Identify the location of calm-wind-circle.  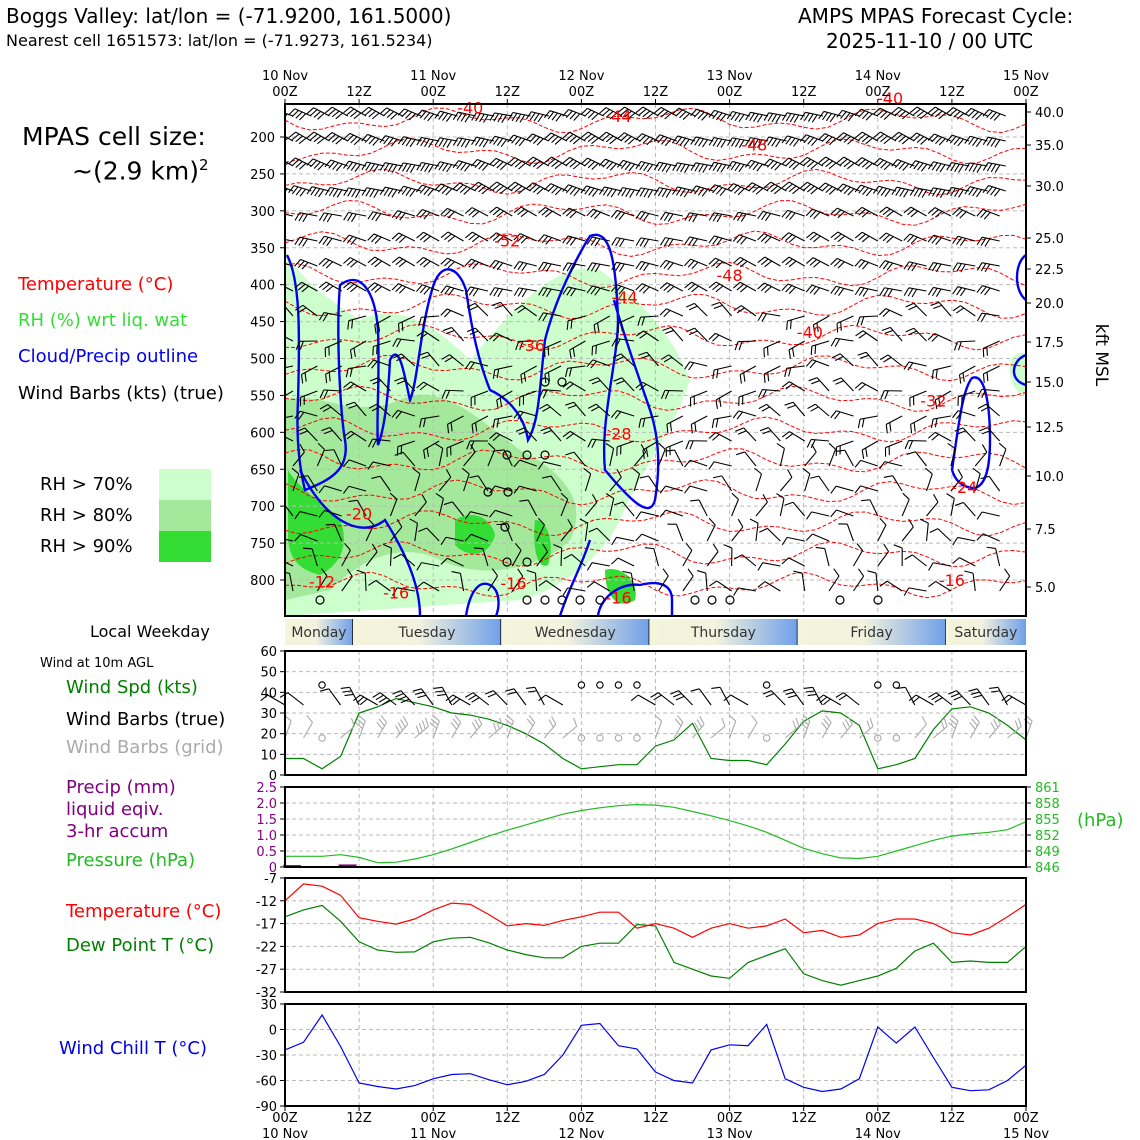
(508, 492).